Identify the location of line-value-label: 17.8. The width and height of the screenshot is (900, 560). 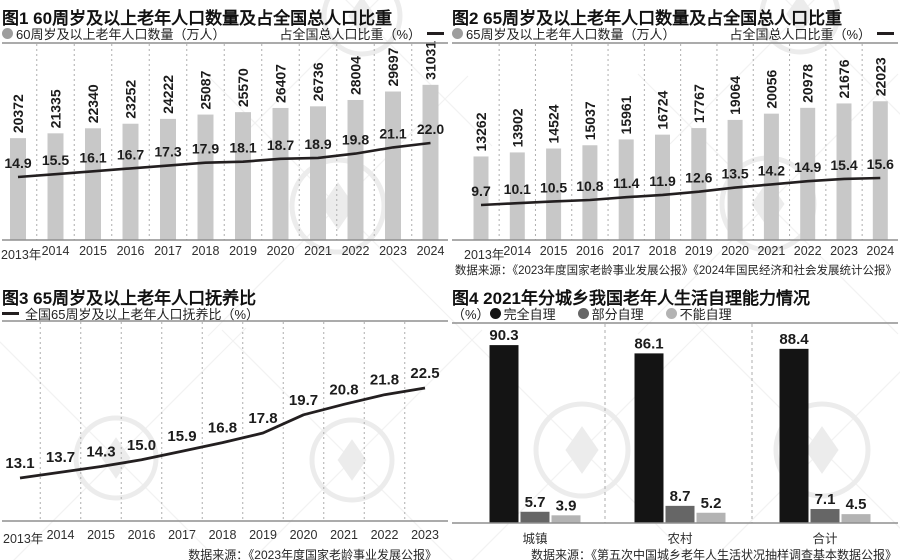
(262, 418).